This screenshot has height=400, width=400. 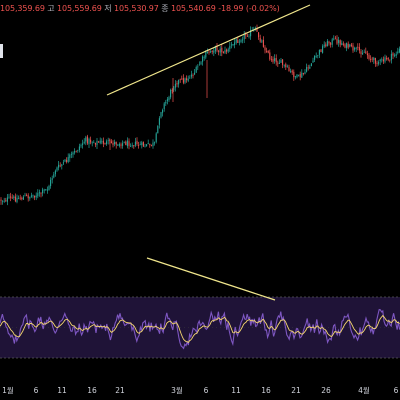 I want to click on rsi-trendline, so click(x=211, y=279).